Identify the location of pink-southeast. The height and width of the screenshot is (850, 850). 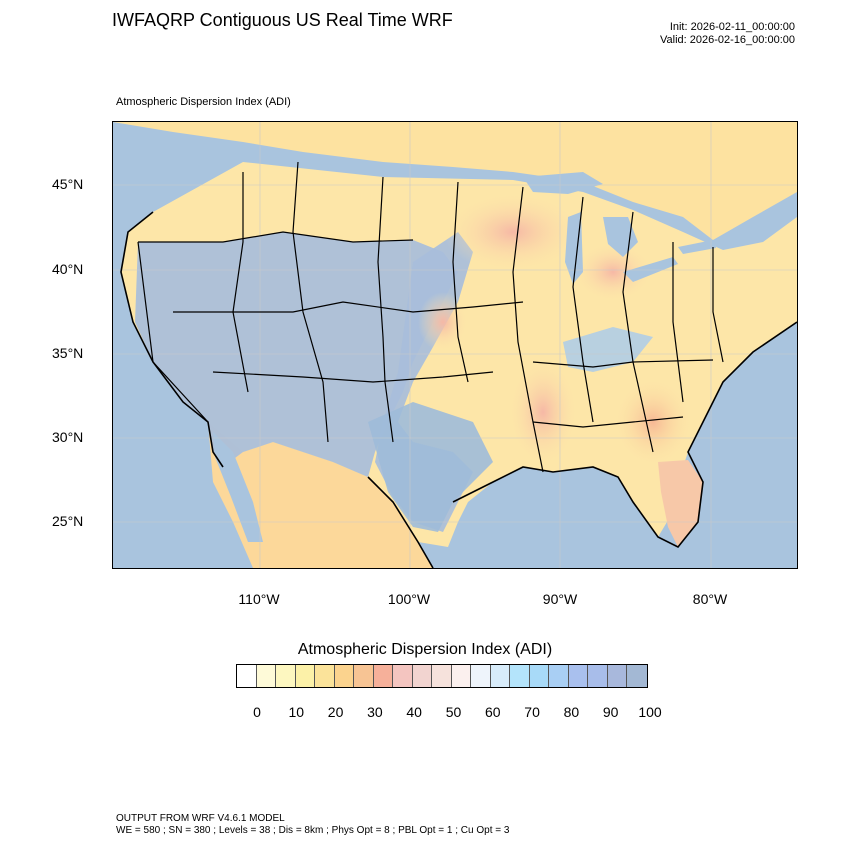
(653, 422).